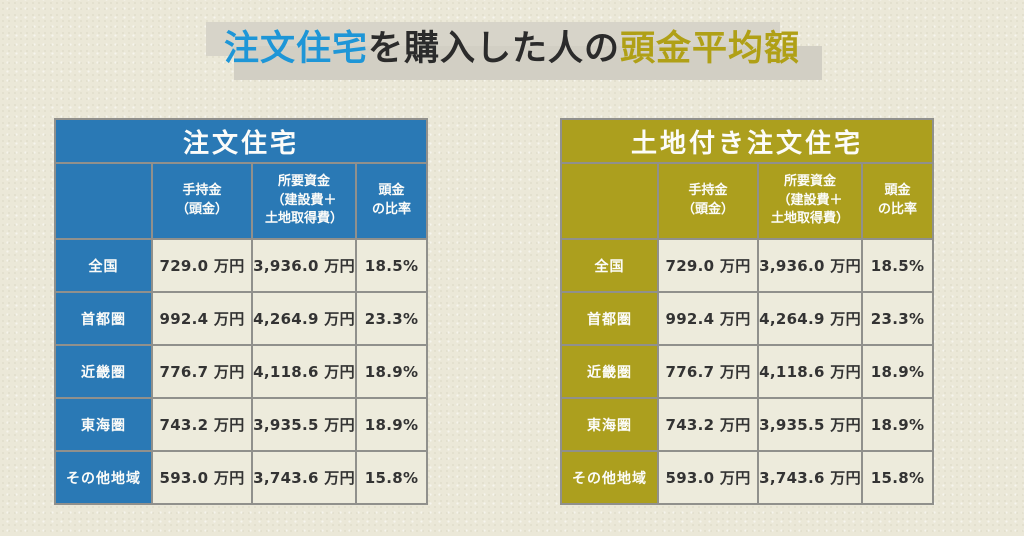  I want to click on table-title-row: 土地付き注文住宅, so click(747, 141).